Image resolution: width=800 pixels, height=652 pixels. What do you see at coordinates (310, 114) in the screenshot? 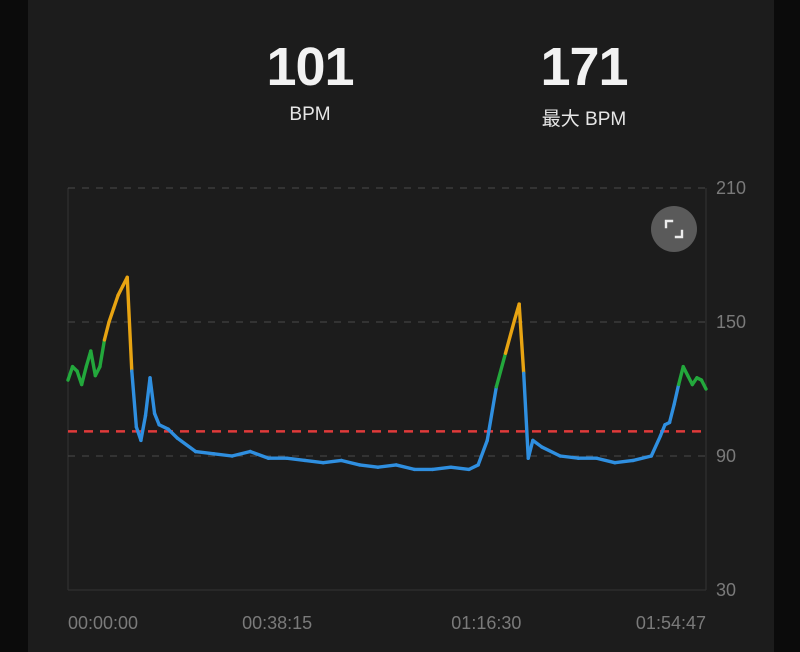
I see `average-bpm-label: BPM` at bounding box center [310, 114].